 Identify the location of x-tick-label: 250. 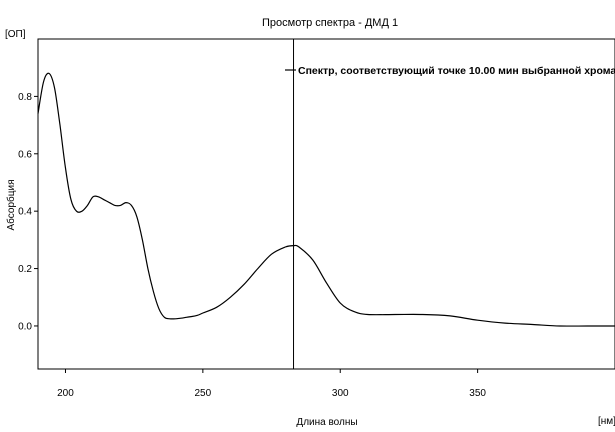
(203, 393).